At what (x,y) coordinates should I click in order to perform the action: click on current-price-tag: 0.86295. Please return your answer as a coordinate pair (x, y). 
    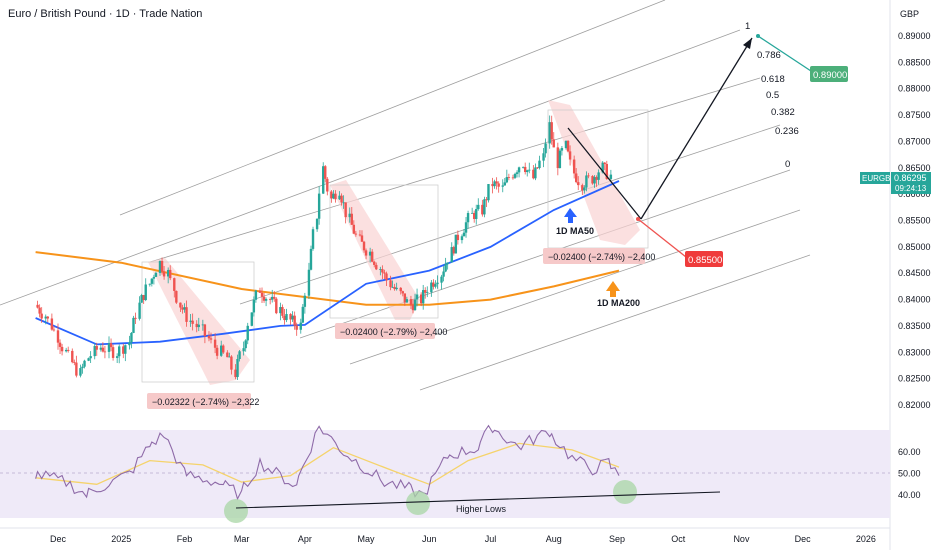
    Looking at the image, I should click on (910, 178).